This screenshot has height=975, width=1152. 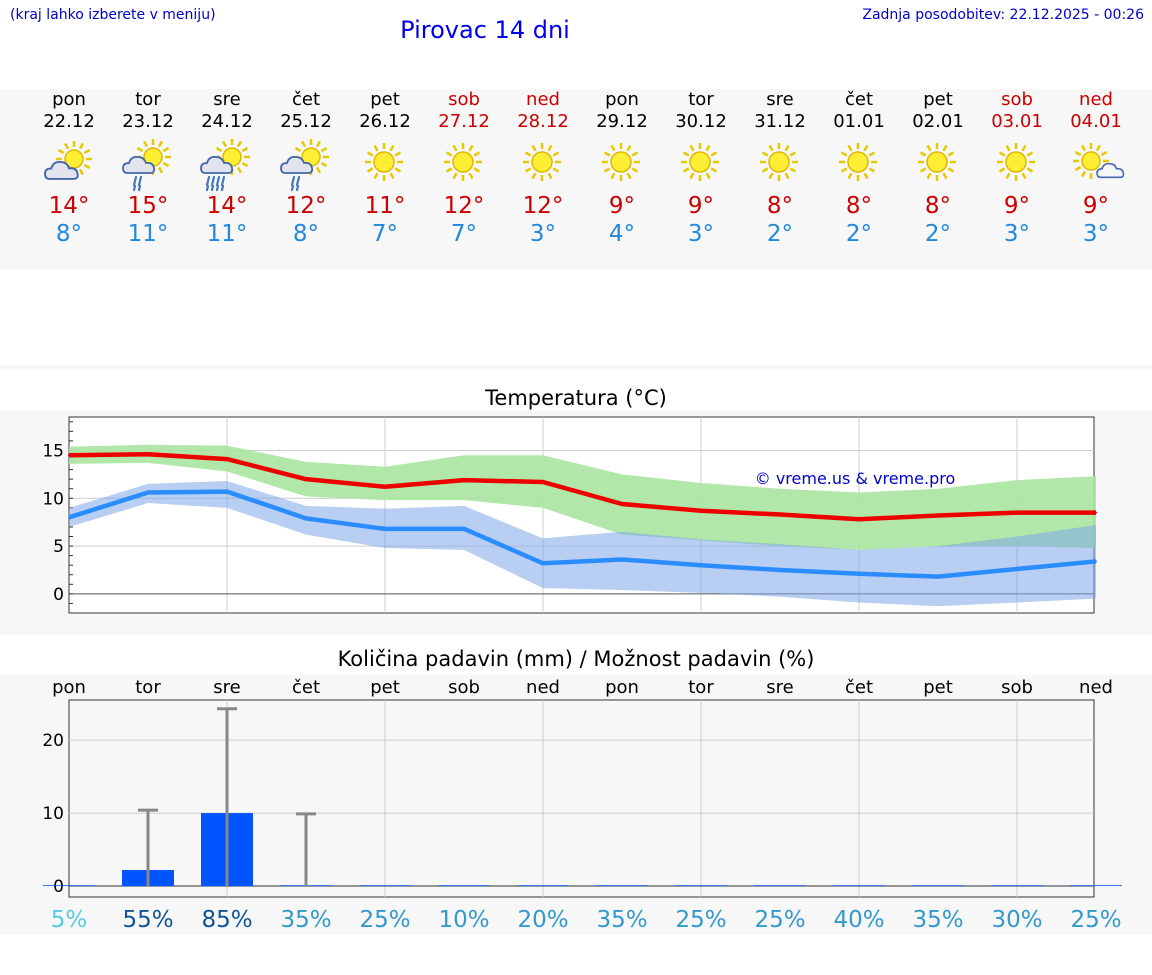 What do you see at coordinates (148, 206) in the screenshot?
I see `temp-max: 15°` at bounding box center [148, 206].